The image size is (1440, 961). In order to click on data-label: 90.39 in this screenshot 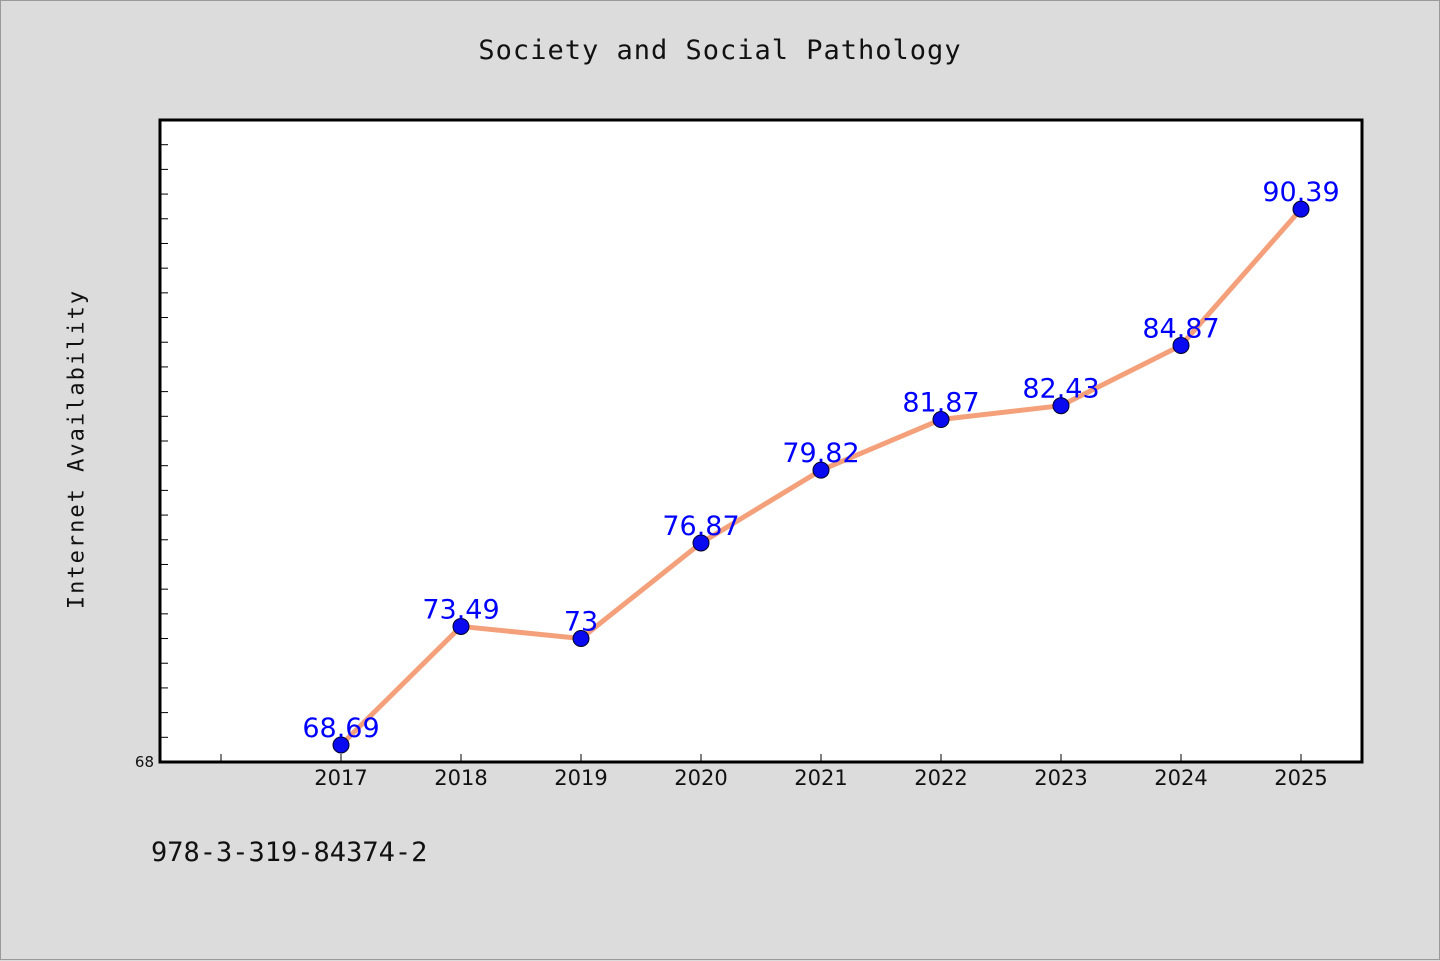, I will do `click(1300, 192)`.